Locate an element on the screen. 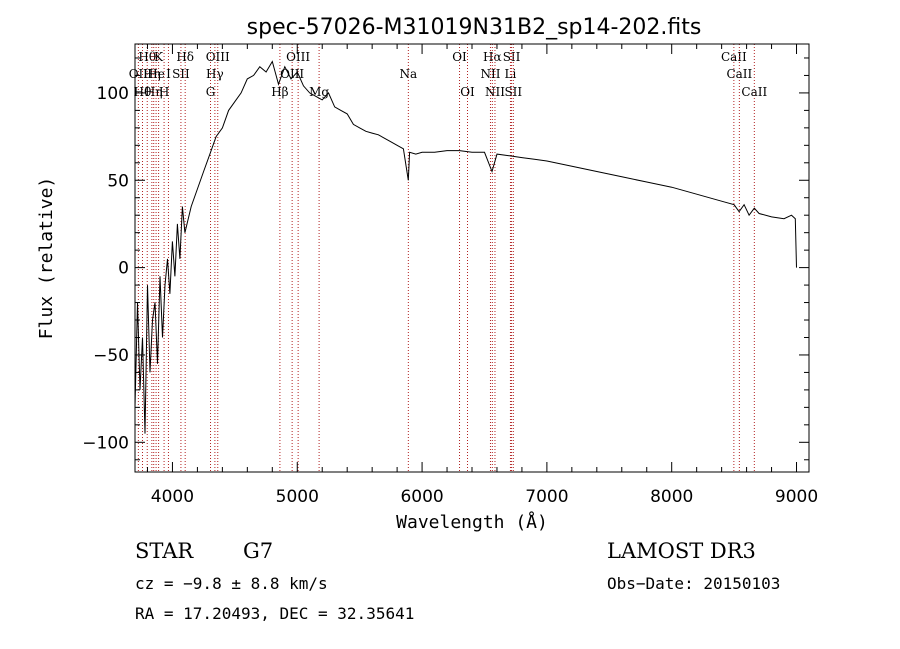  y-tick-label: 50 is located at coordinates (118, 181).